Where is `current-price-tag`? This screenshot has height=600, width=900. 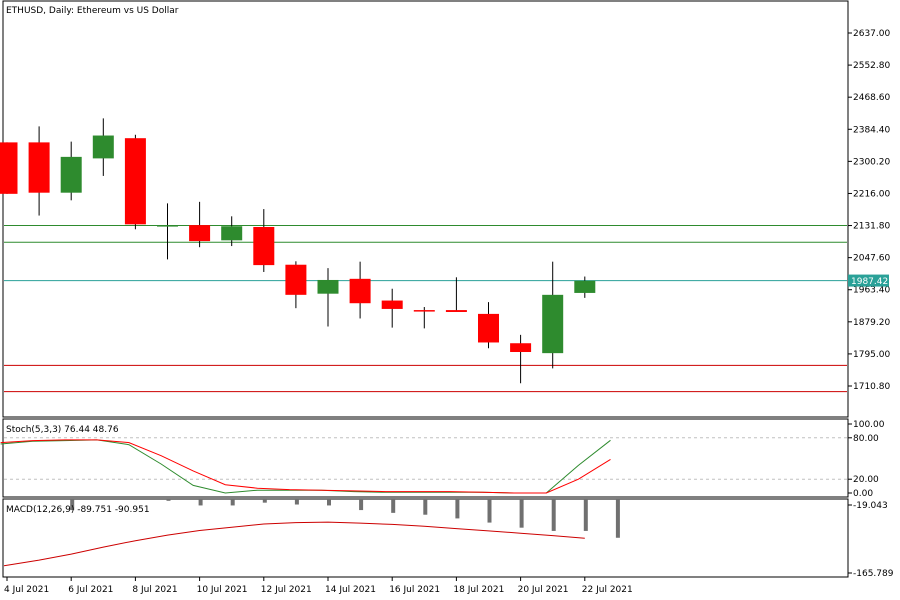 current-price-tag is located at coordinates (868, 280).